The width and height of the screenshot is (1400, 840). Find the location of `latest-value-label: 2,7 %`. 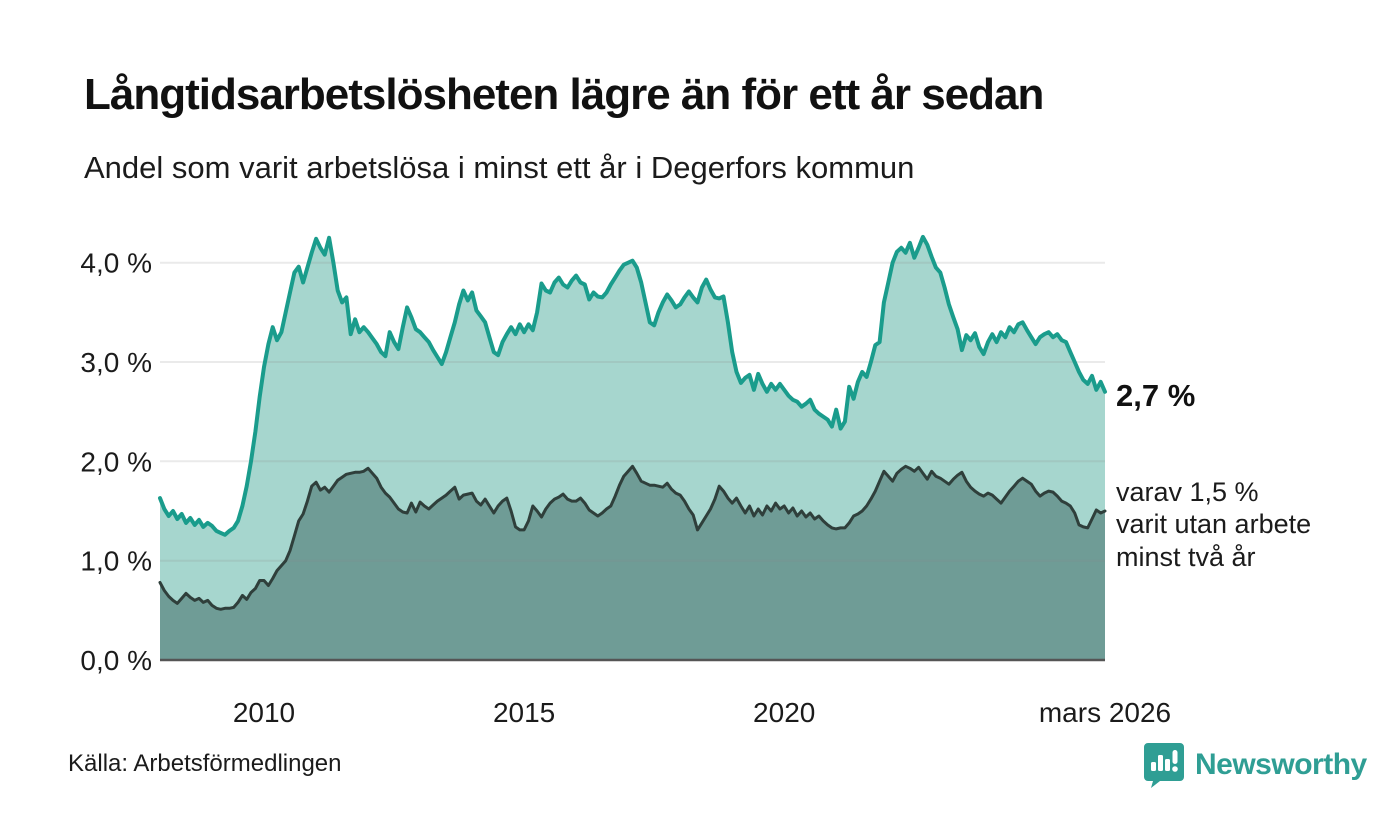

latest-value-label: 2,7 % is located at coordinates (1156, 395).